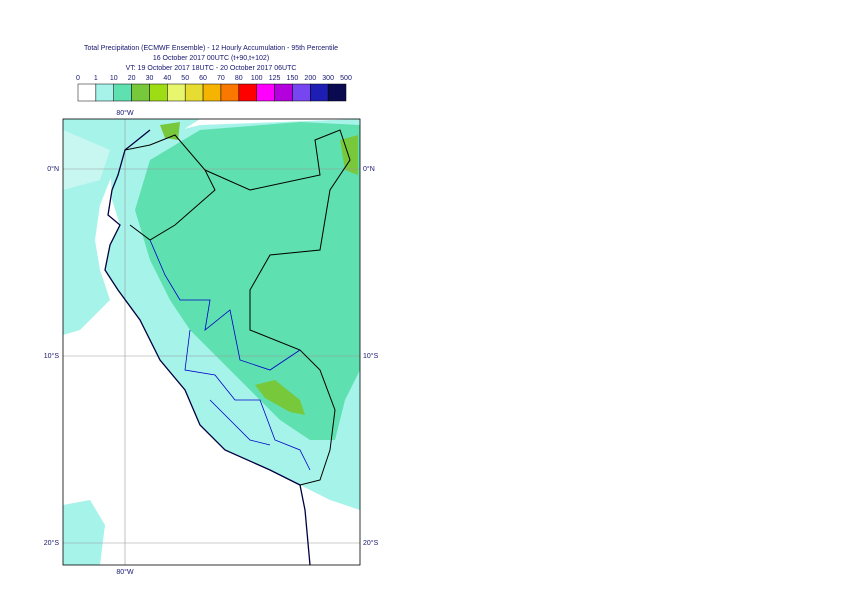  I want to click on legend-label: 100, so click(257, 78).